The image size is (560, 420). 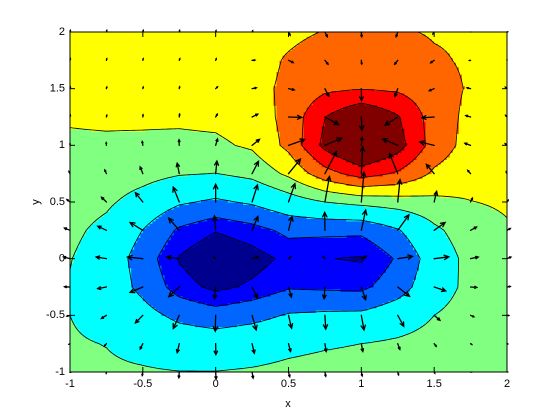 What do you see at coordinates (62, 32) in the screenshot?
I see `y-tick-label: 2` at bounding box center [62, 32].